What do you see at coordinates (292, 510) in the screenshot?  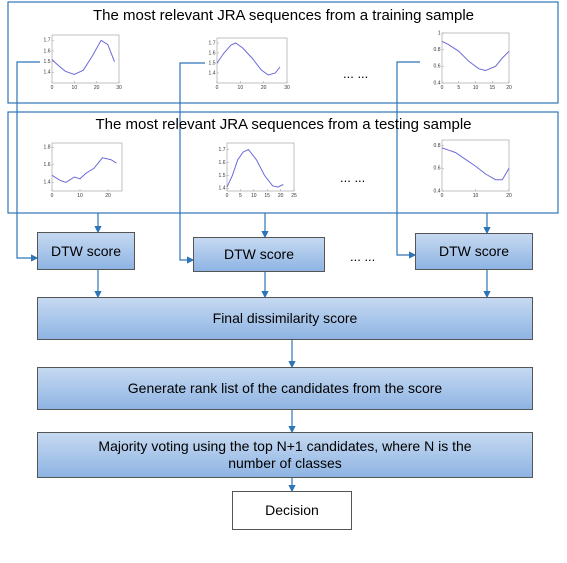 I see `decision-box: Decision` at bounding box center [292, 510].